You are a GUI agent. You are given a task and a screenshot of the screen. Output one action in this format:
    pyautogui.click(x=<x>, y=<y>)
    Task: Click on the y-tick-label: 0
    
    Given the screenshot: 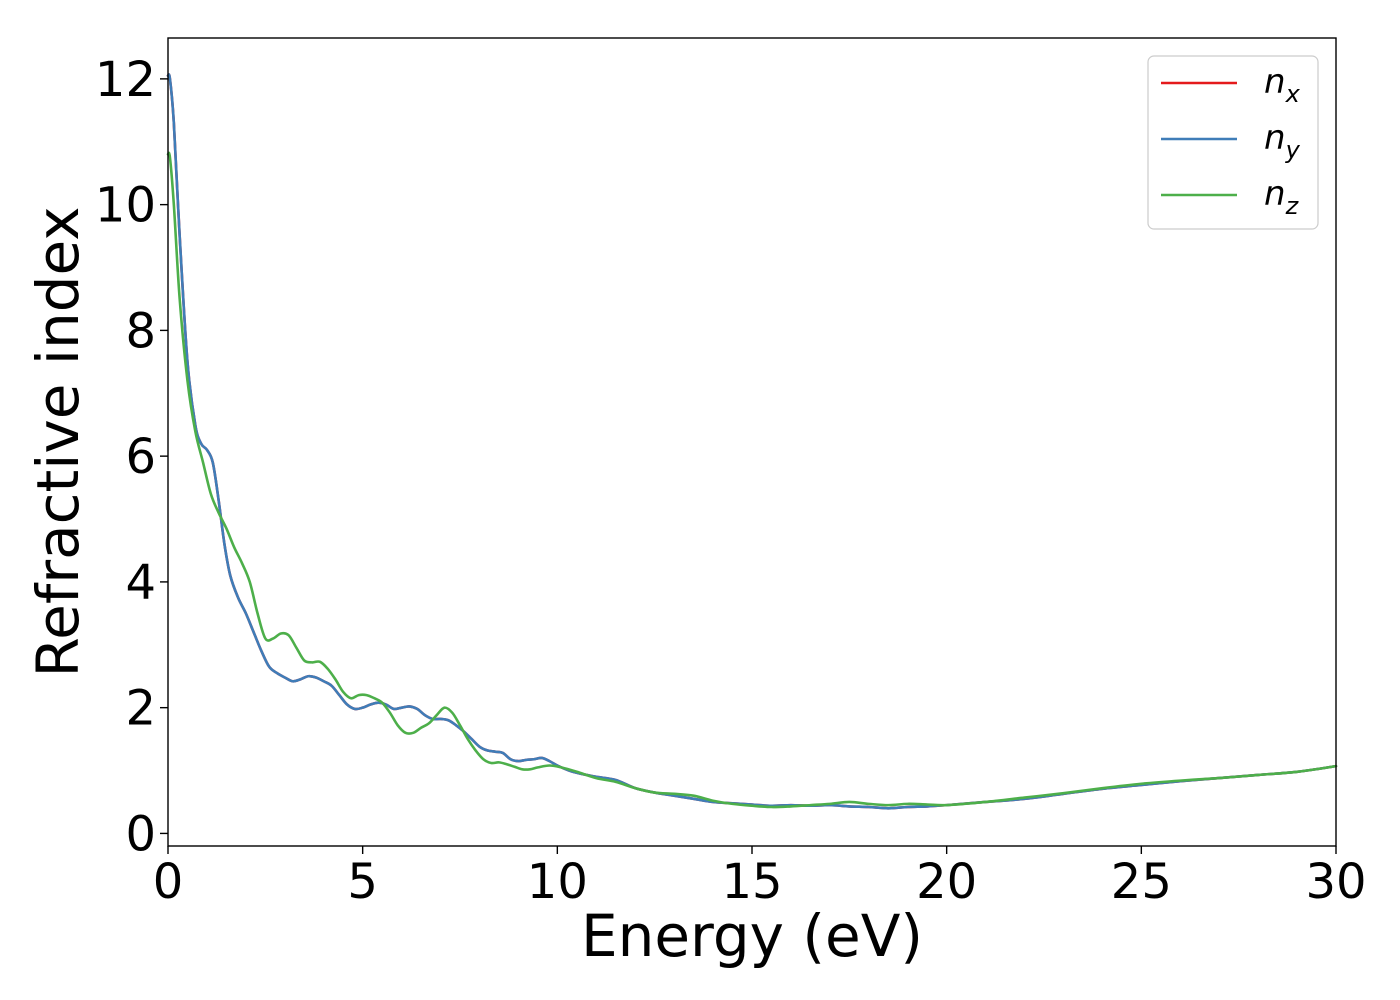 What is the action you would take?
    pyautogui.click(x=140, y=834)
    